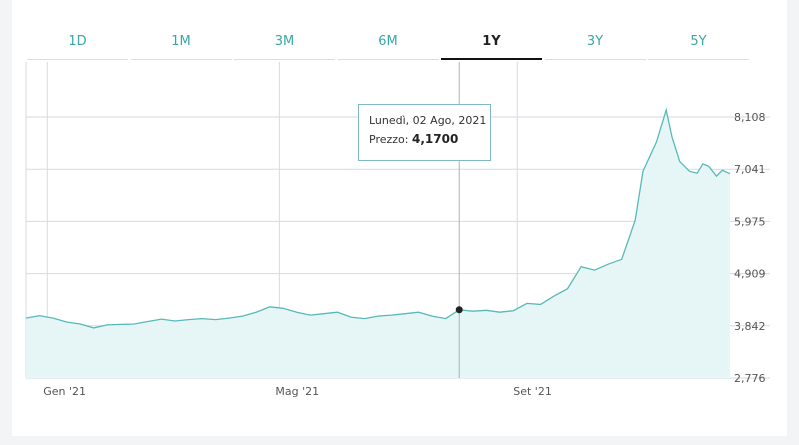 The height and width of the screenshot is (445, 799). What do you see at coordinates (77, 44) in the screenshot?
I see `tab-1d: 1D` at bounding box center [77, 44].